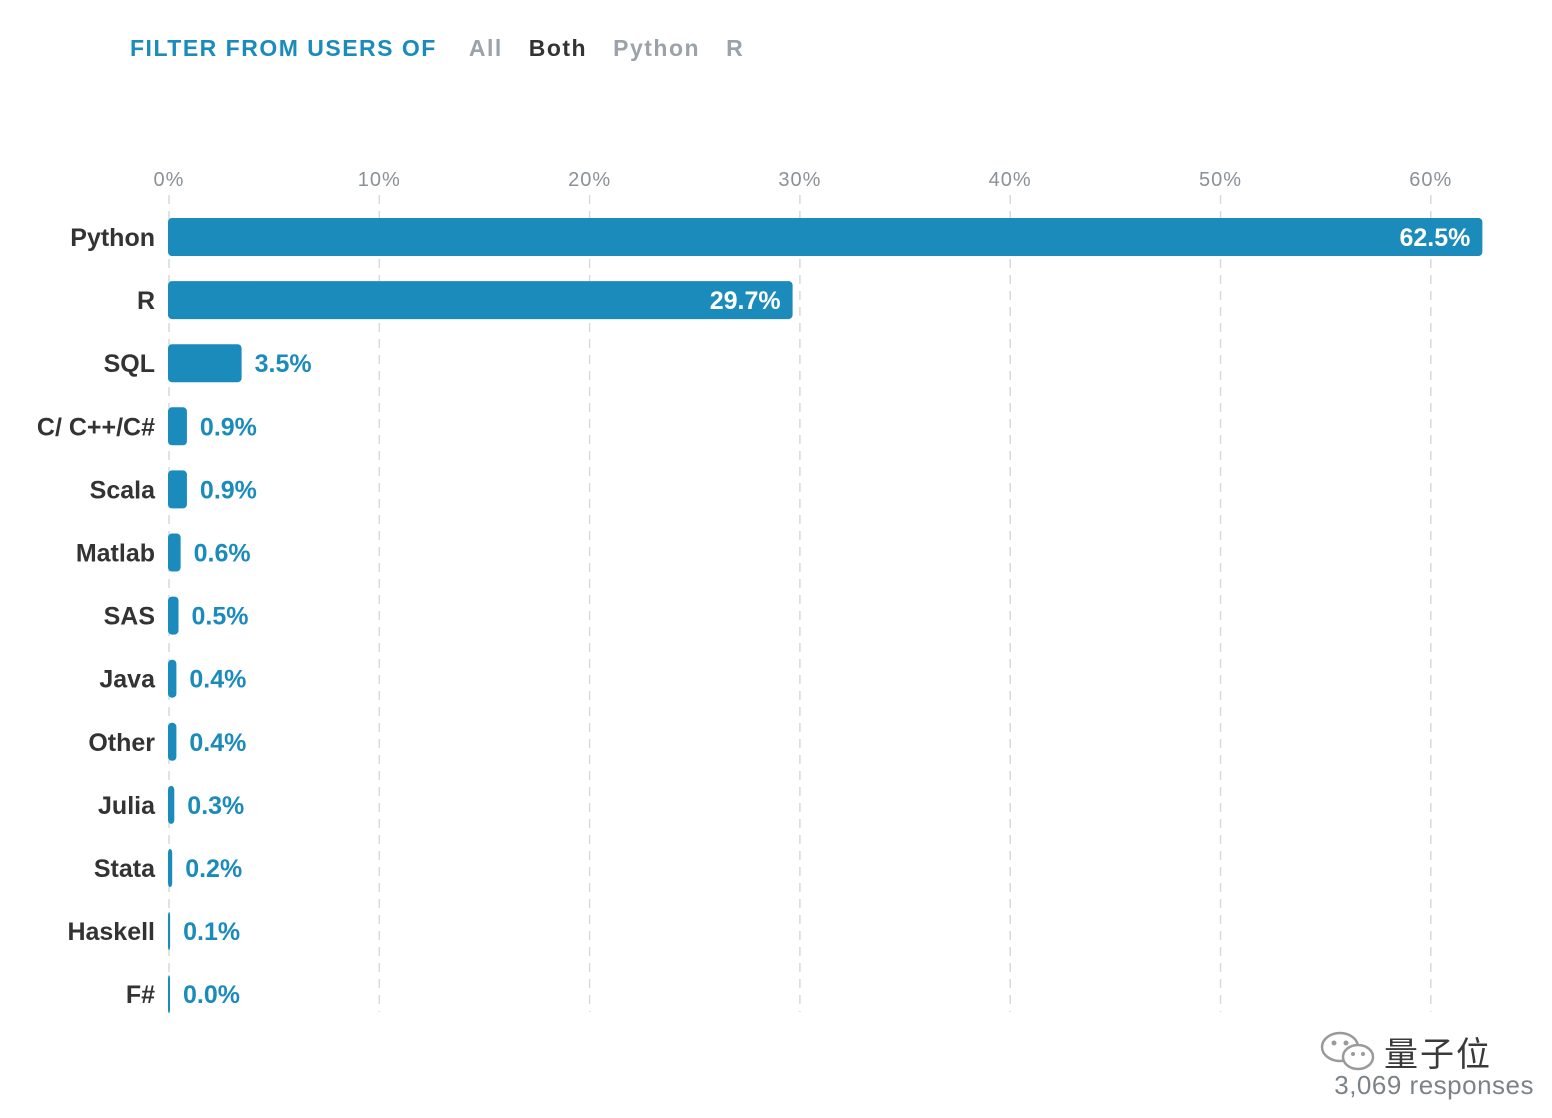 The image size is (1552, 1118). I want to click on tick-label: 40%, so click(1010, 180).